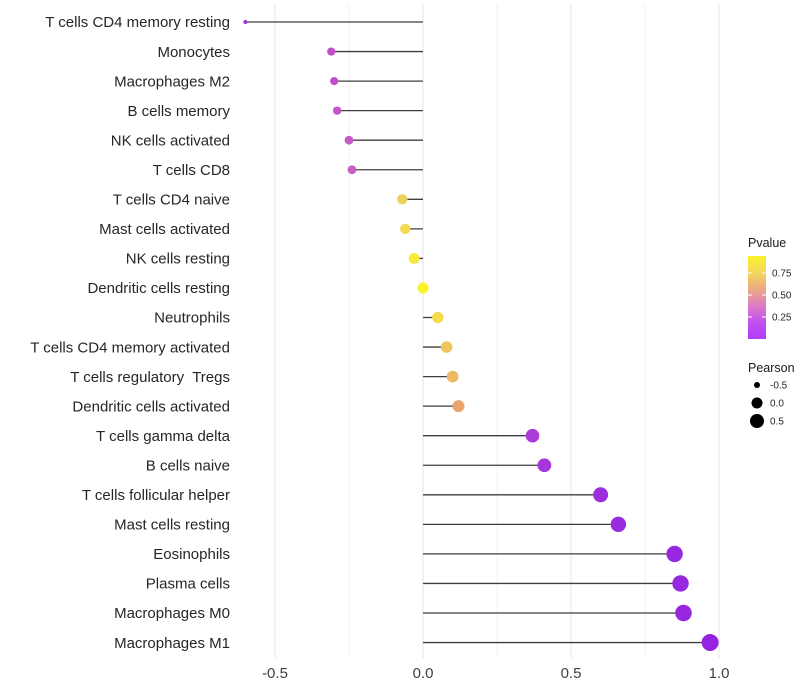 The height and width of the screenshot is (700, 800). I want to click on lollipop-row: NK cells activated, so click(267, 140).